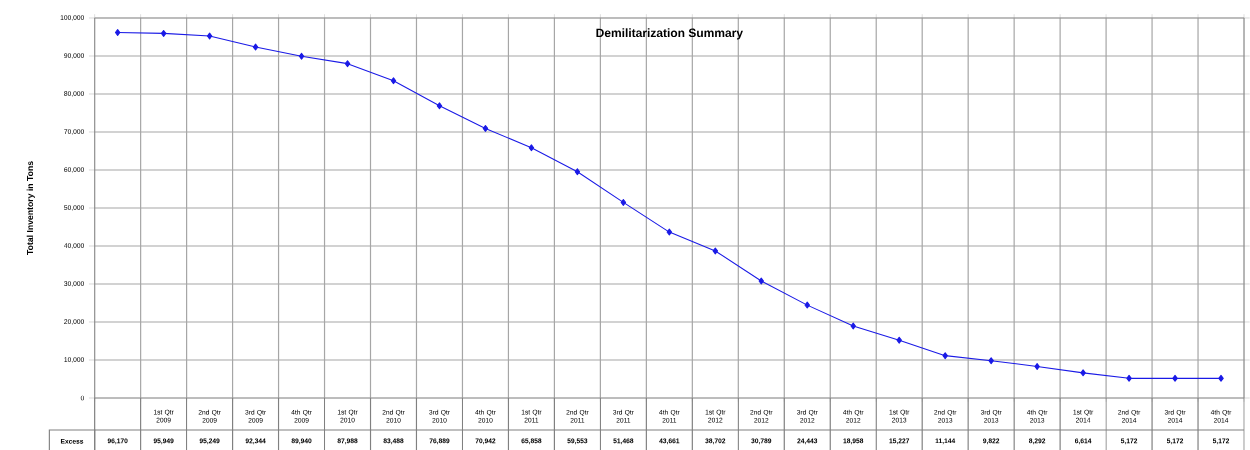 The height and width of the screenshot is (450, 1250). I want to click on text: Demilitarization Summary, so click(669, 34).